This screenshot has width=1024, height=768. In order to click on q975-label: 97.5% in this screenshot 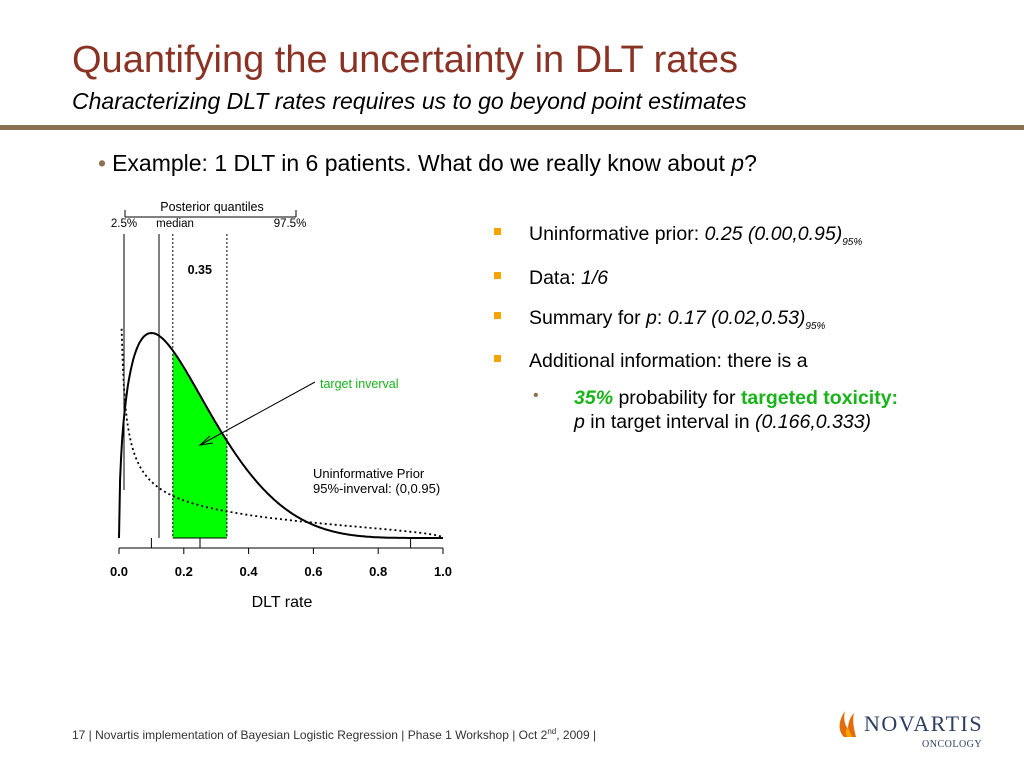, I will do `click(290, 224)`.